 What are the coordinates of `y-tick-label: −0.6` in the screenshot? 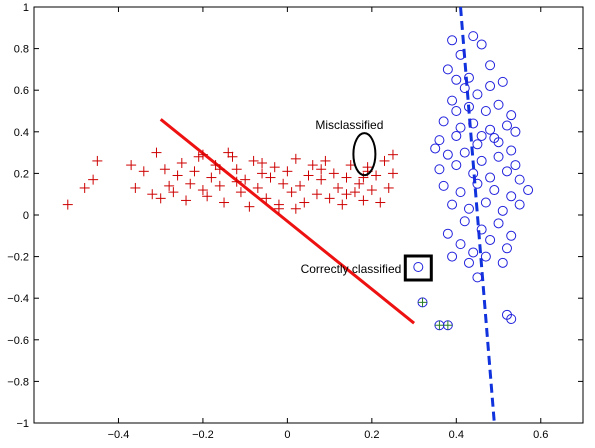 It's located at (18, 341).